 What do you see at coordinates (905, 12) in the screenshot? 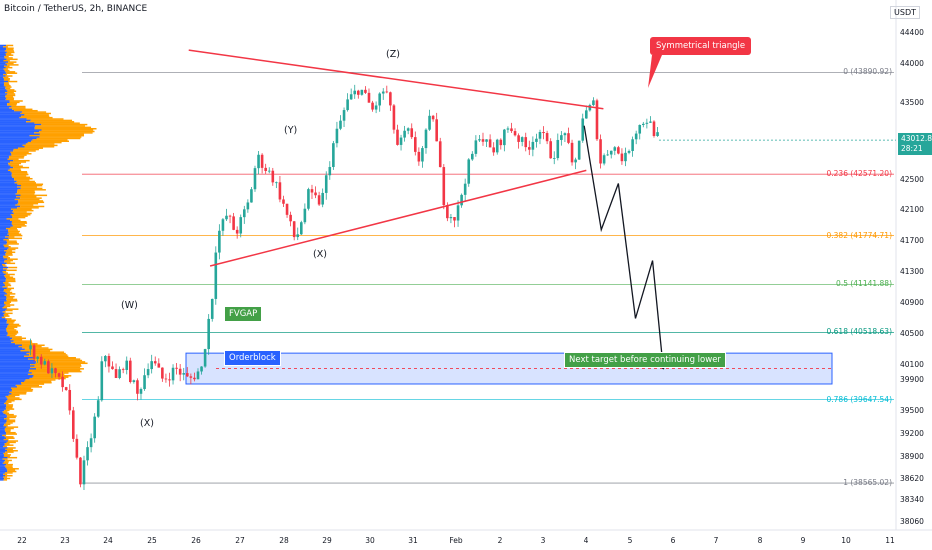
I see `currency-button: USDT` at bounding box center [905, 12].